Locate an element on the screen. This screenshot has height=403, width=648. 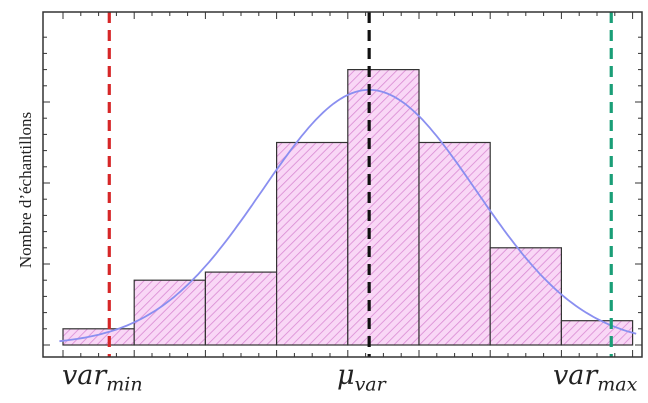
var-max-label: varmax is located at coordinates (595, 378).